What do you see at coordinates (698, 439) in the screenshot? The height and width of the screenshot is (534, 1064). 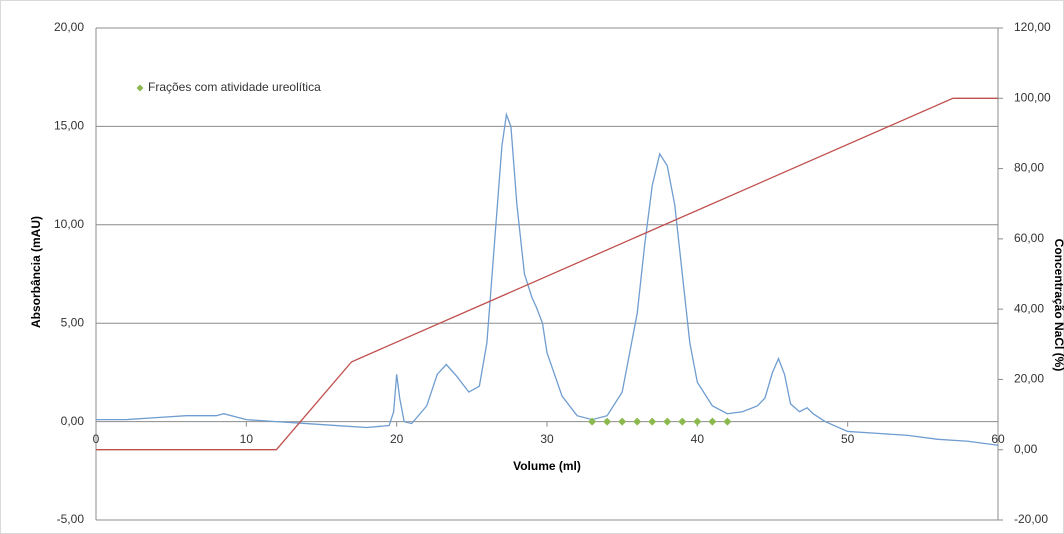 I see `x-tick-label: 40` at bounding box center [698, 439].